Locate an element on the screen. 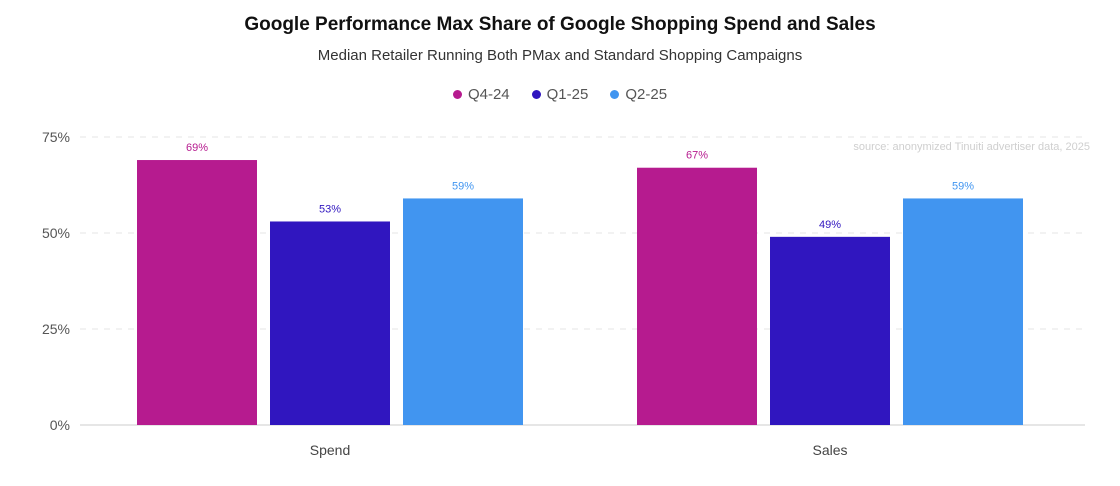  legend-label-q2-25: Q2-25 is located at coordinates (646, 94).